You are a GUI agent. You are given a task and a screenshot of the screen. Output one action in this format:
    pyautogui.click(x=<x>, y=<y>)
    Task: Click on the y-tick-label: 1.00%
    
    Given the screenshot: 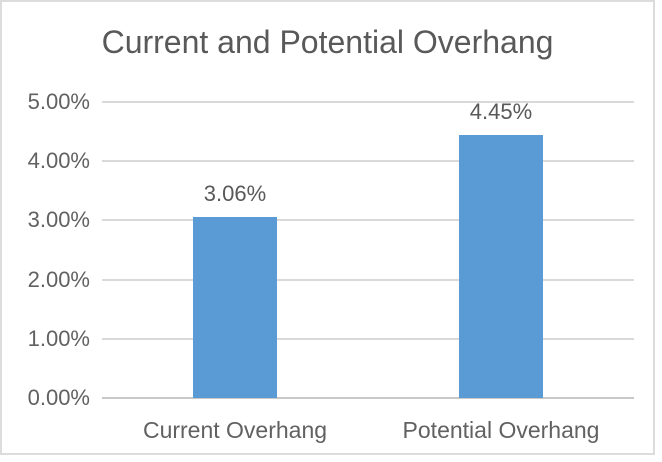 What is the action you would take?
    pyautogui.click(x=58, y=338)
    